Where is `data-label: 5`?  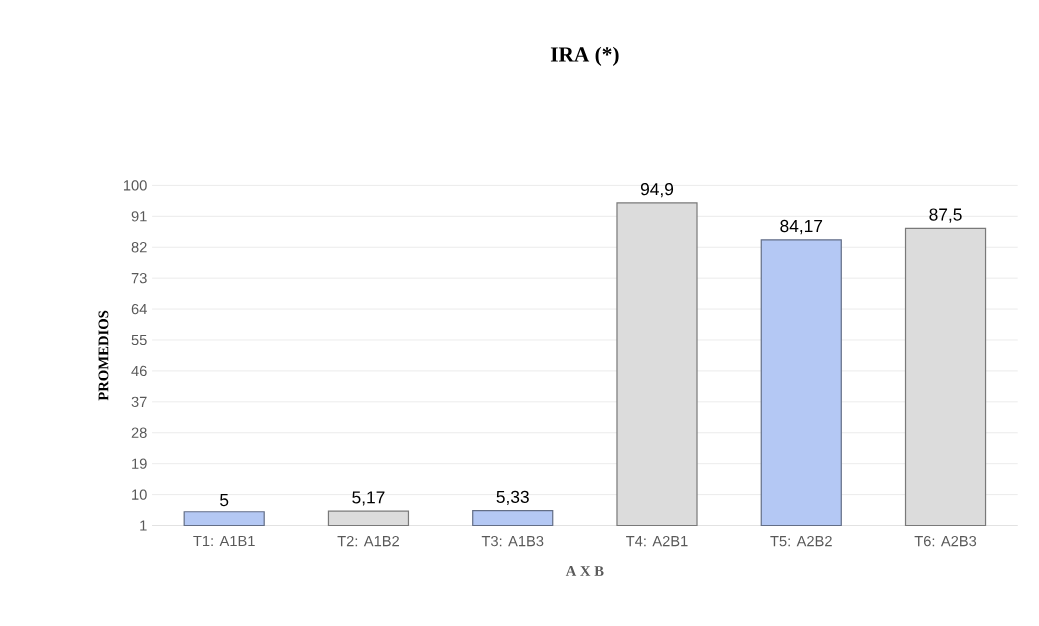 data-label: 5 is located at coordinates (224, 500).